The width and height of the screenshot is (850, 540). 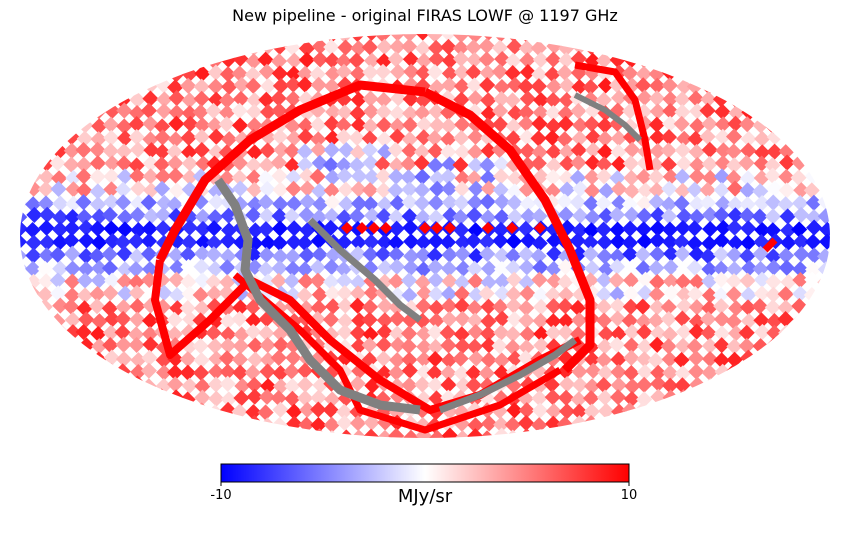 I want to click on scan-ridge-knot, so click(x=488, y=228).